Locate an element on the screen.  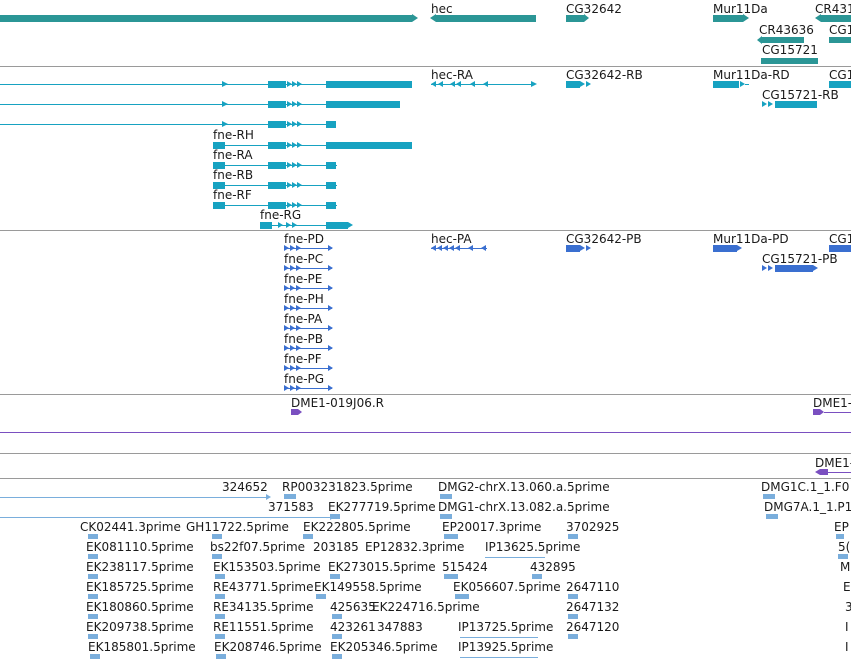
gene-cr43636-arrow is located at coordinates (759, 40).